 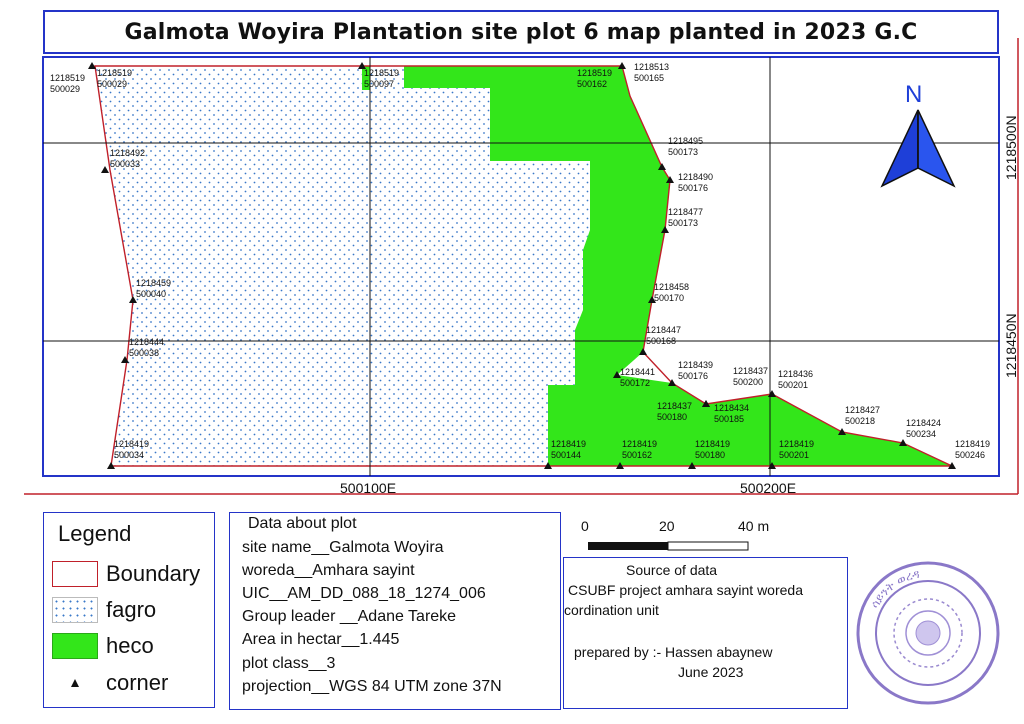 I want to click on corner-easting-label: 500097, so click(x=379, y=84).